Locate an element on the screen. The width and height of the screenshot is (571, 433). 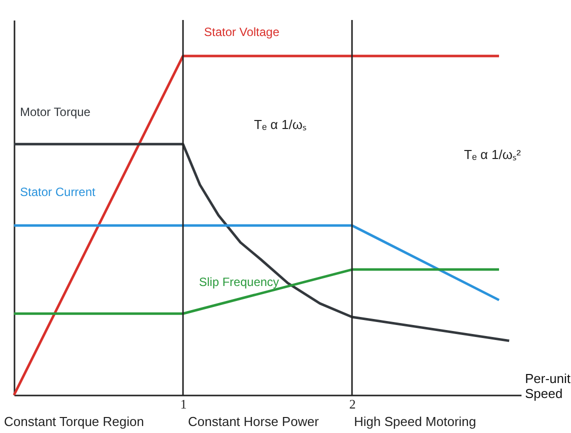
text: Stator Current is located at coordinates (58, 192).